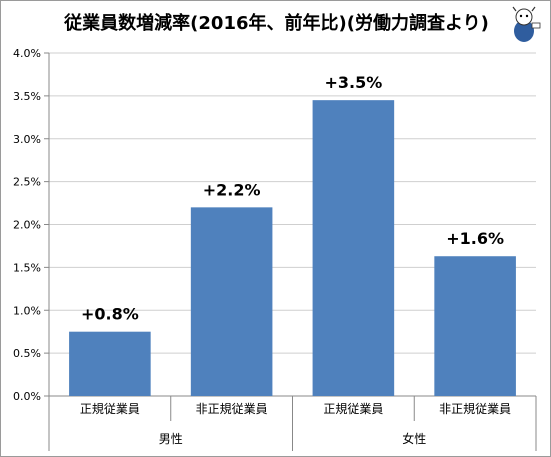 This screenshot has width=551, height=457. I want to click on y-tick-label: 1.0%, so click(27, 310).